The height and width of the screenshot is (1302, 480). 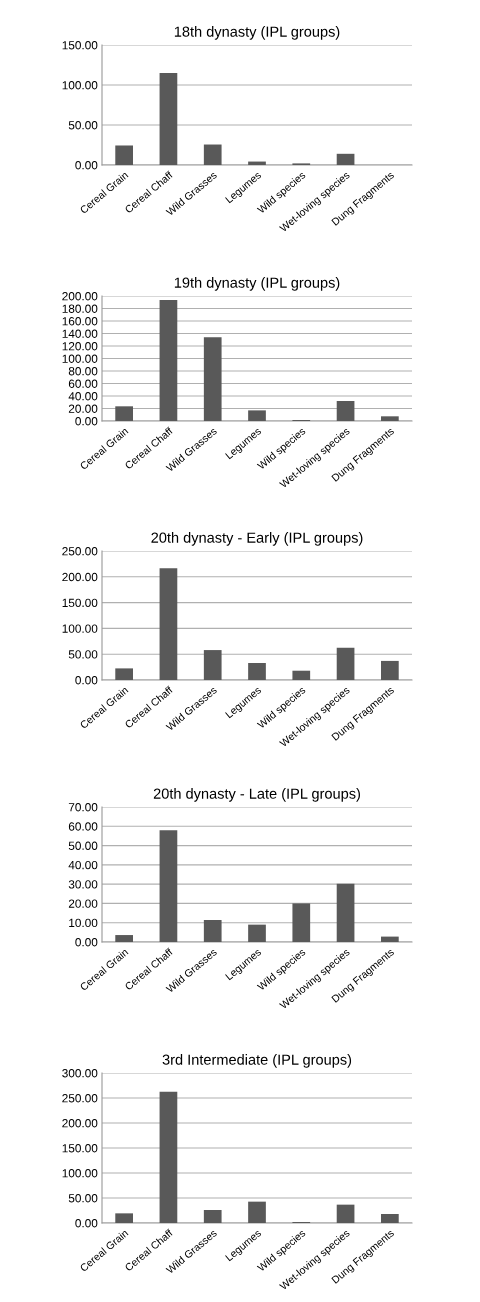 What do you see at coordinates (80, 346) in the screenshot?
I see `y-tick-label: 120.00` at bounding box center [80, 346].